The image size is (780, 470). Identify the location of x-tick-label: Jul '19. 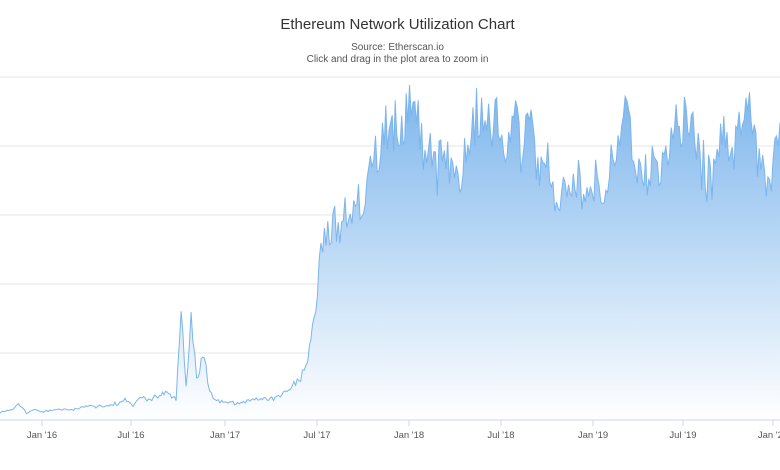
(682, 435).